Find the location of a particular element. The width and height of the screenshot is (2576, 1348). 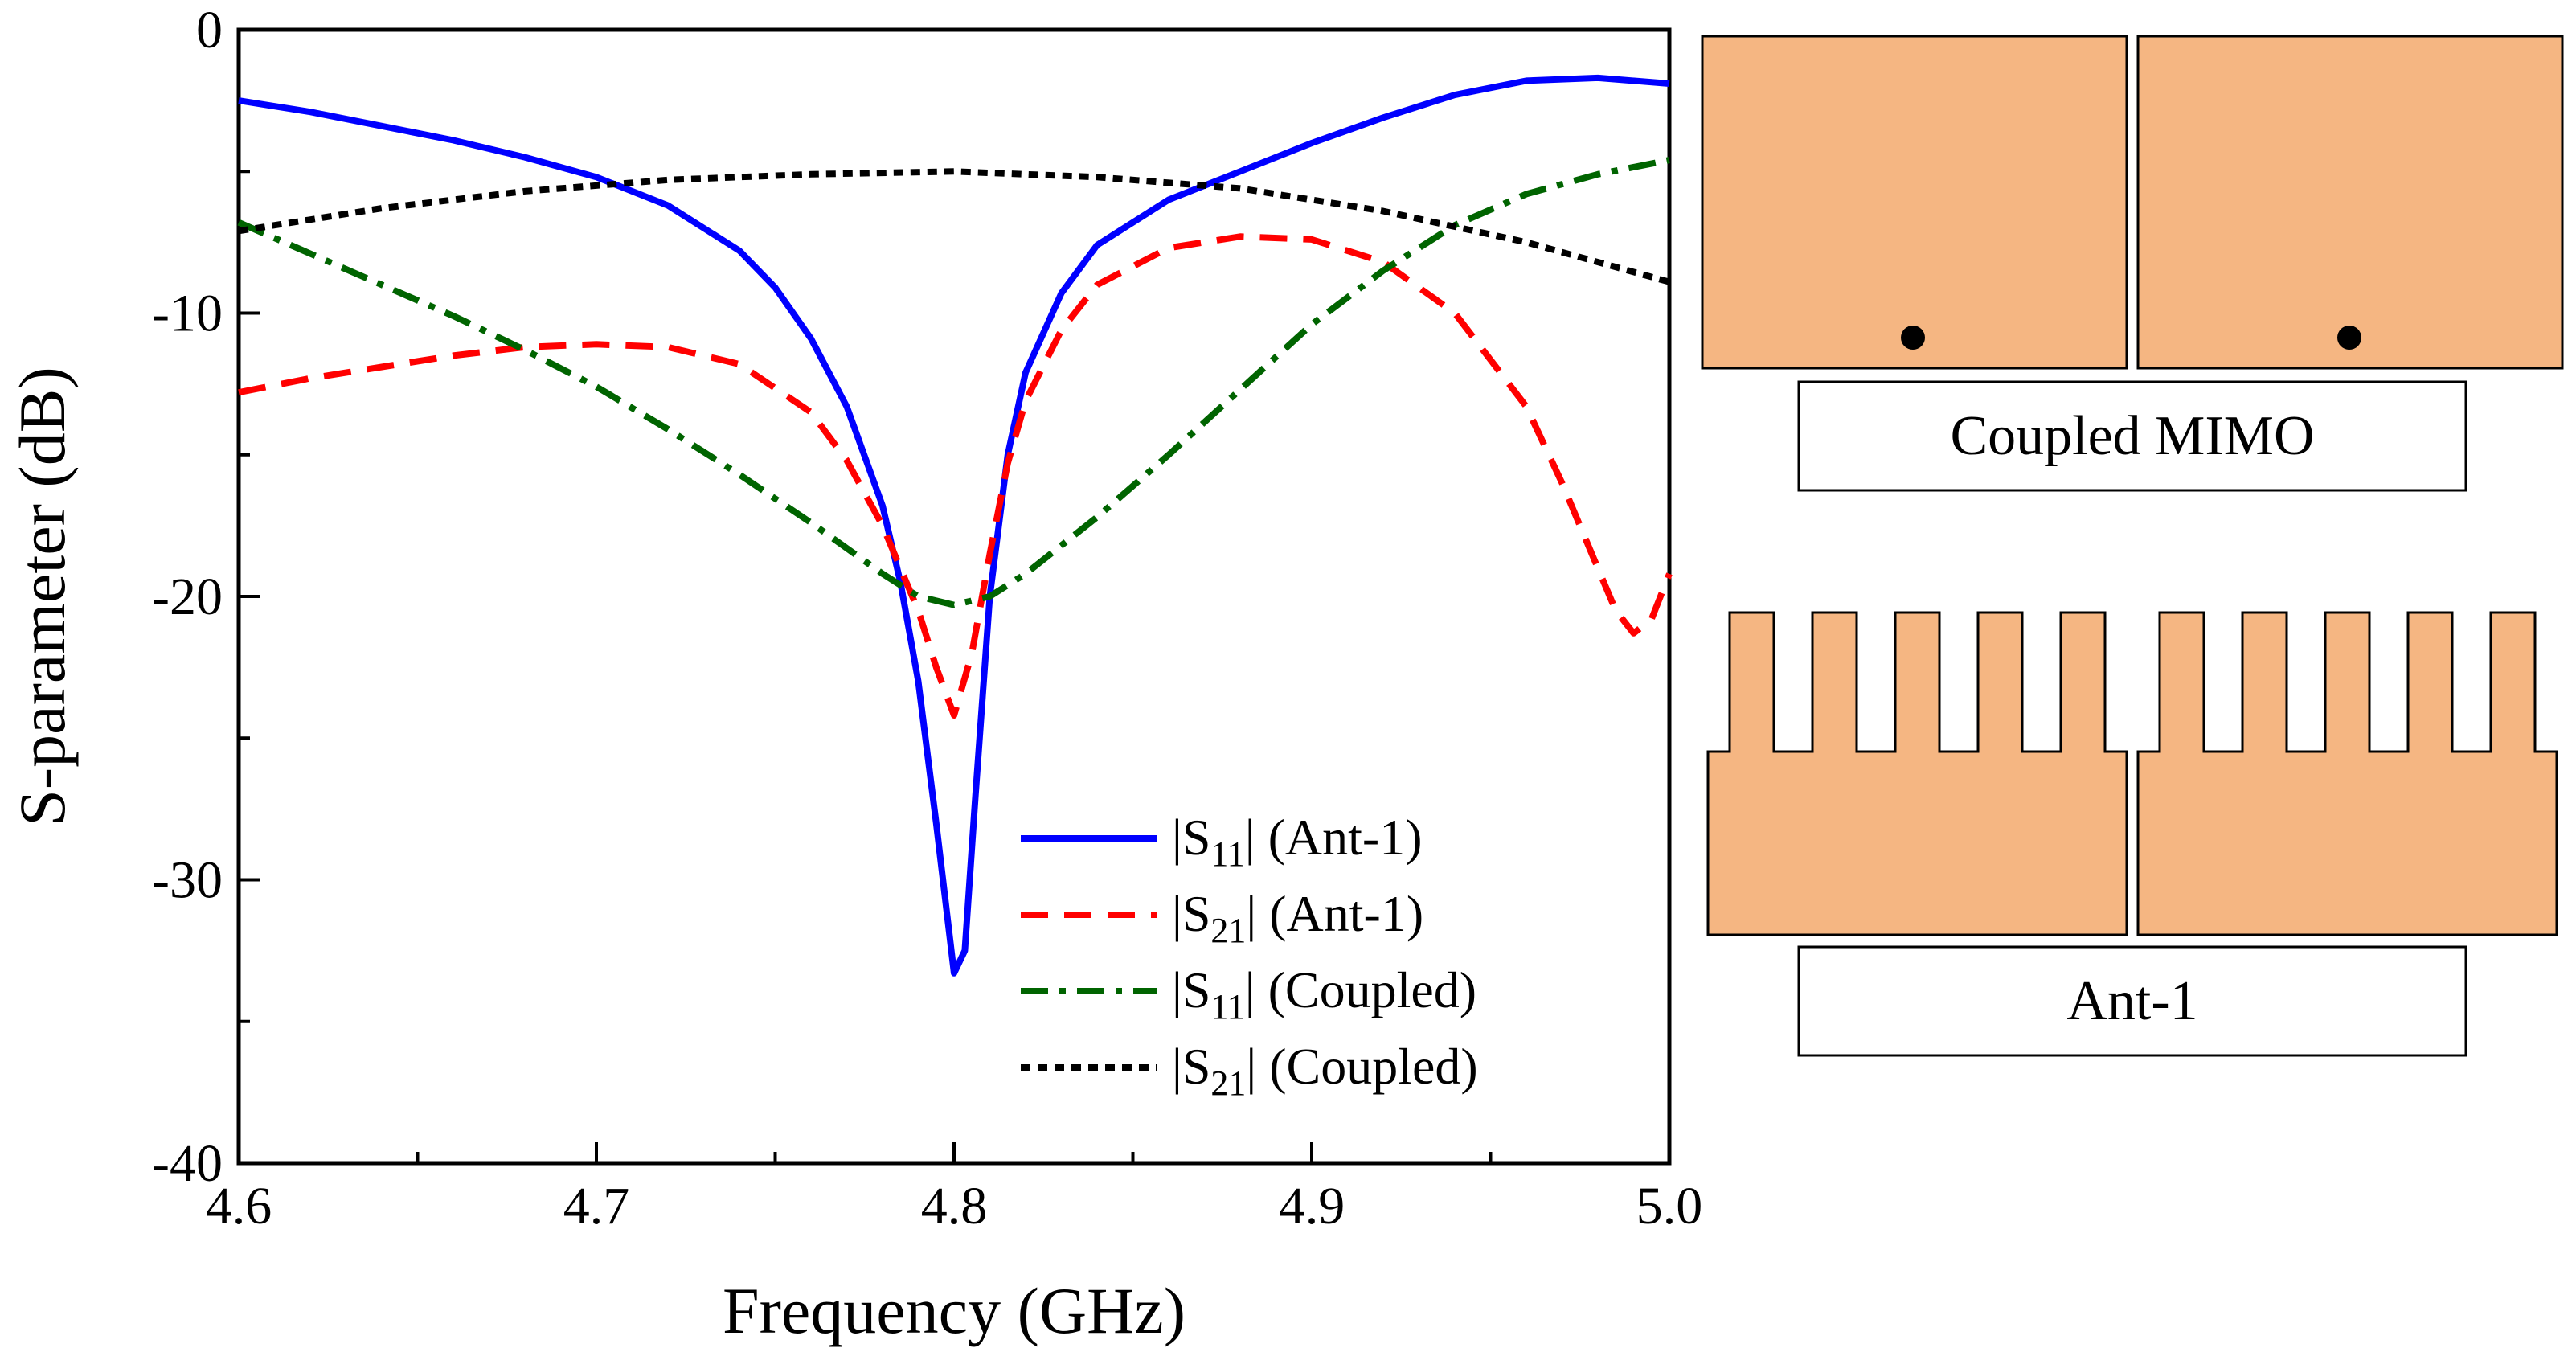

y-tick-label: -20 is located at coordinates (187, 596).